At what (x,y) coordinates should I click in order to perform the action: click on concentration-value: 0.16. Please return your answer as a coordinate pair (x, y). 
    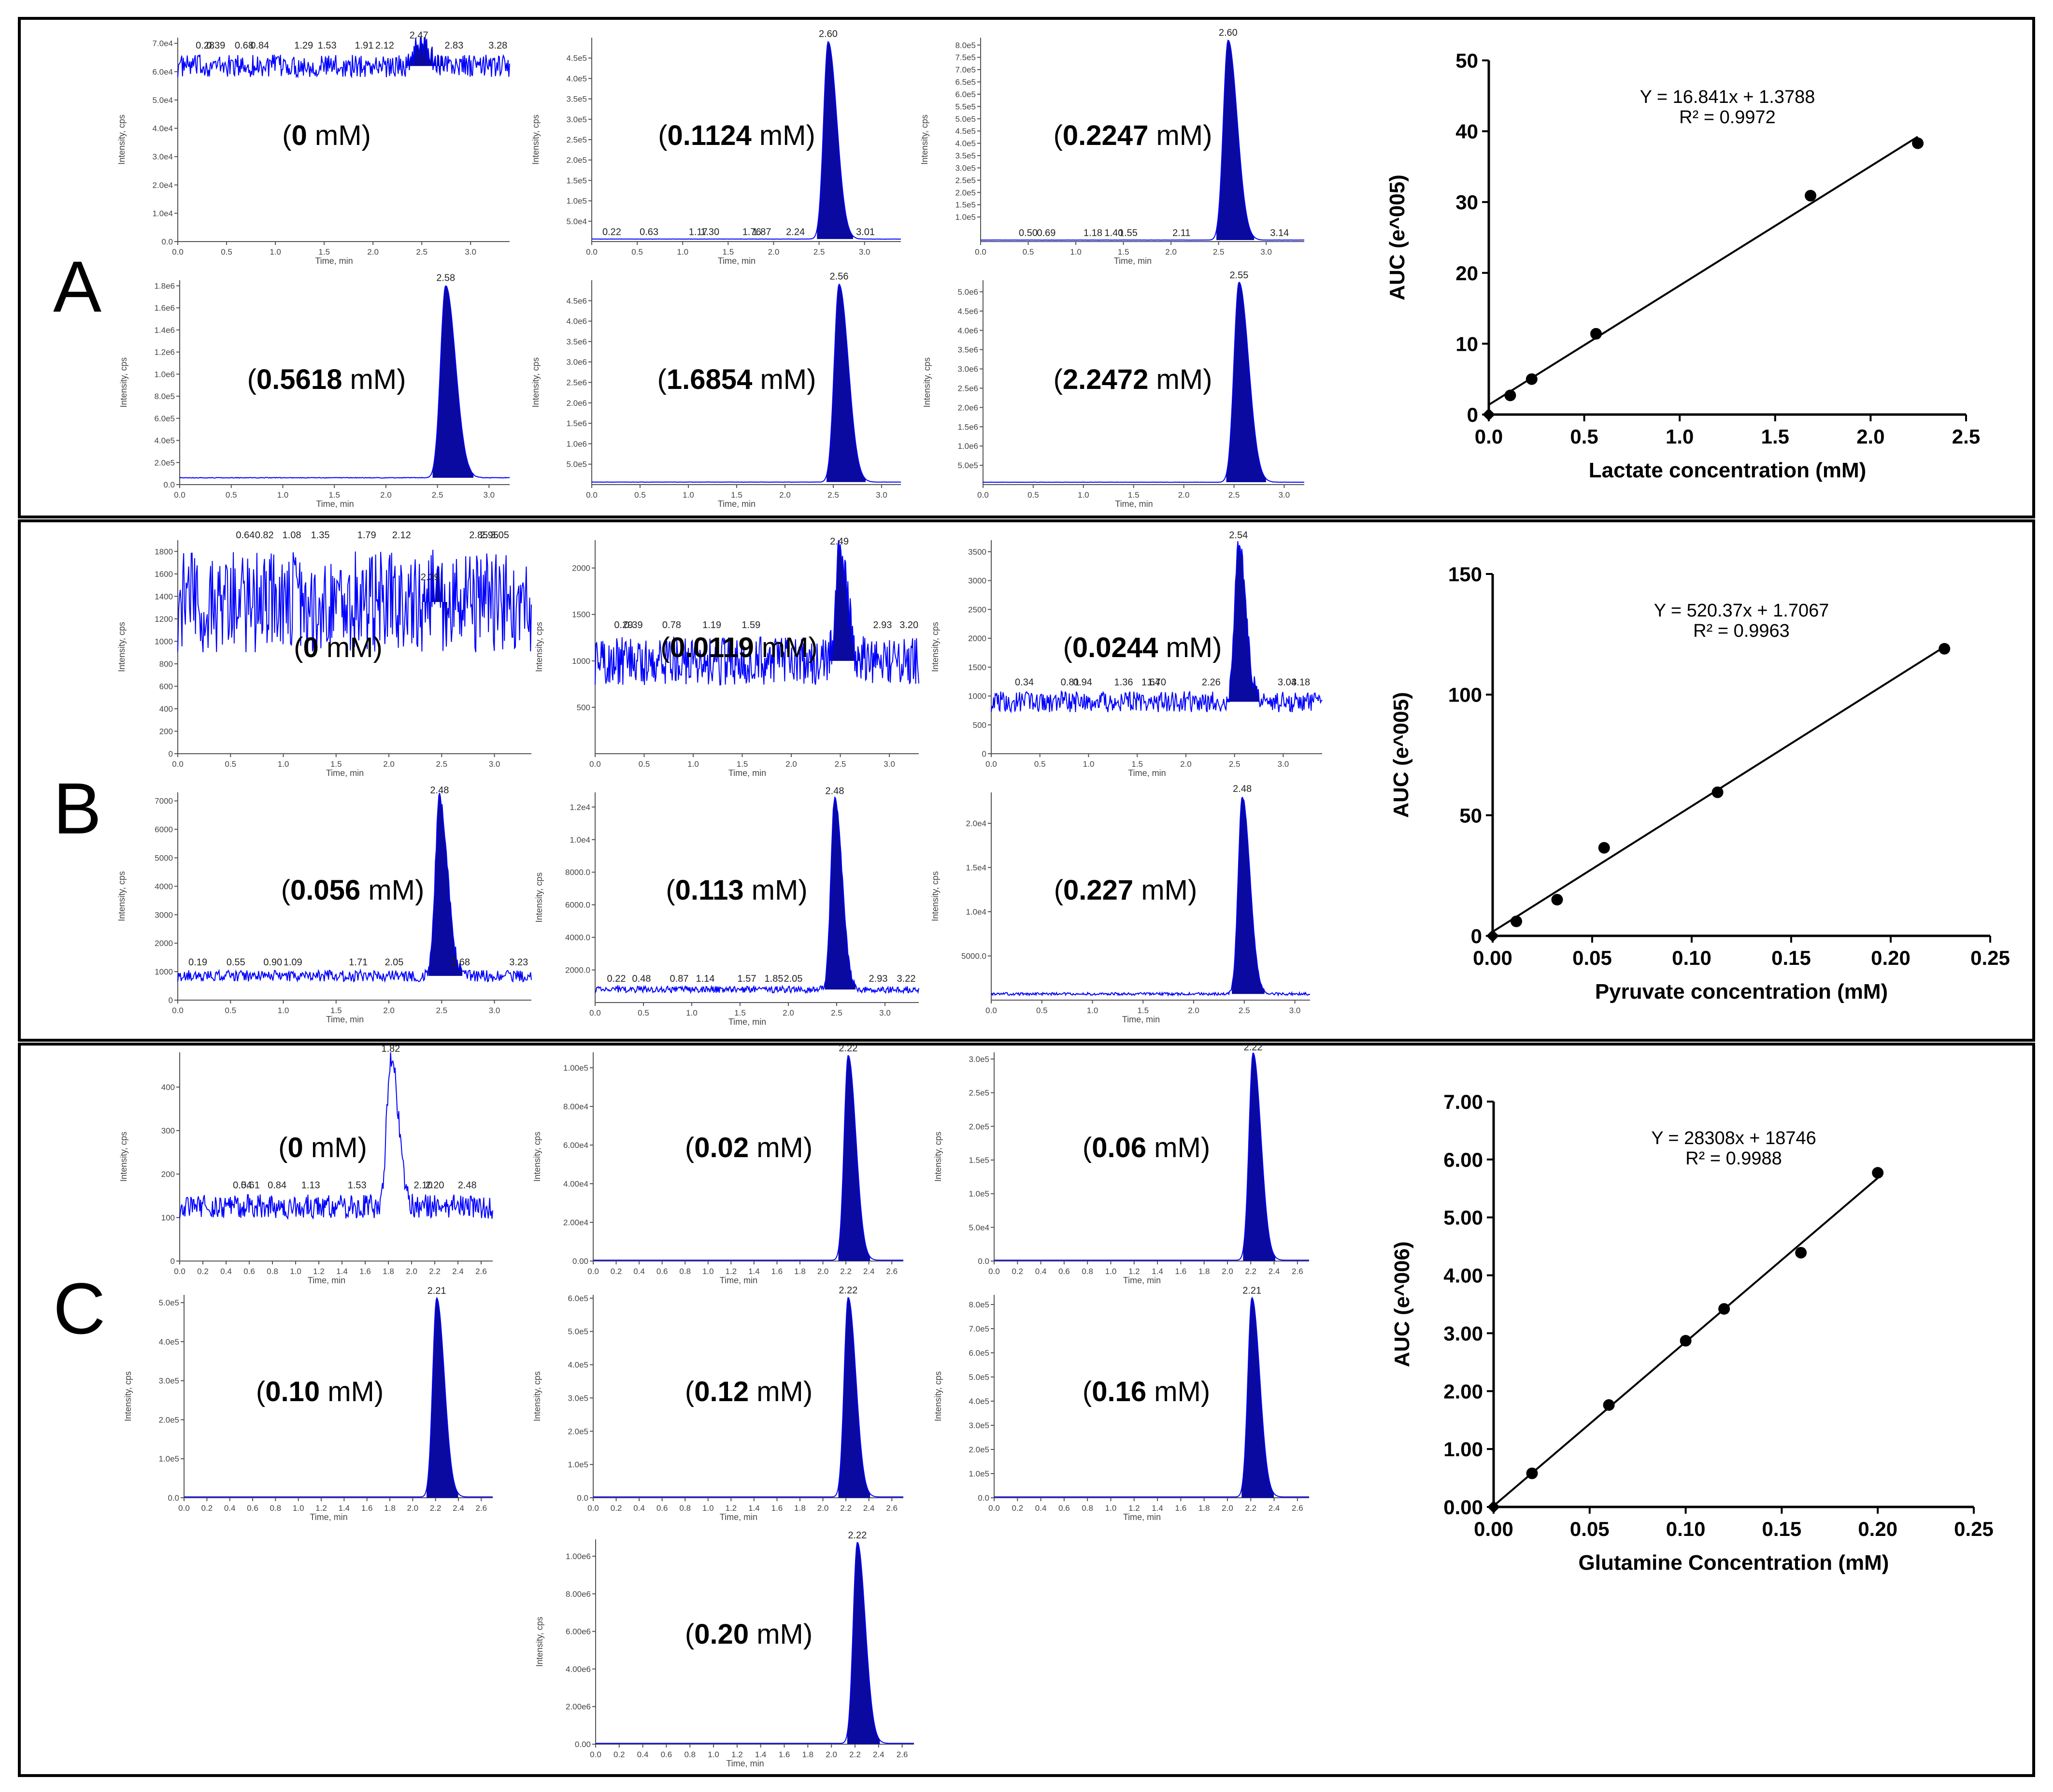
    Looking at the image, I should click on (1119, 1391).